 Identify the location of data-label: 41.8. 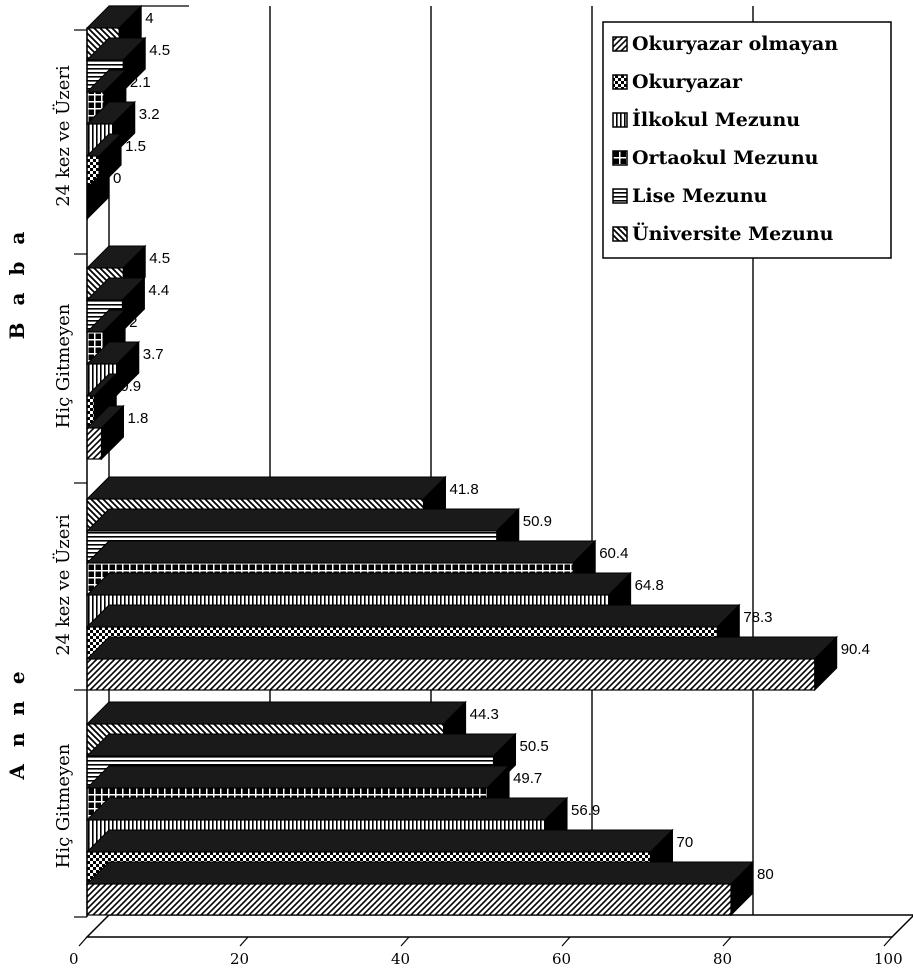
(463, 489).